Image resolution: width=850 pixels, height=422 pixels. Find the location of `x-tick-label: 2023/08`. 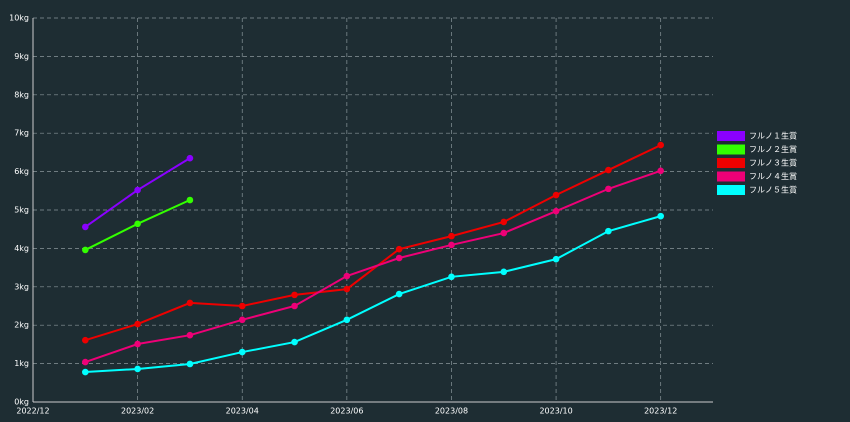

x-tick-label: 2023/08 is located at coordinates (451, 411).